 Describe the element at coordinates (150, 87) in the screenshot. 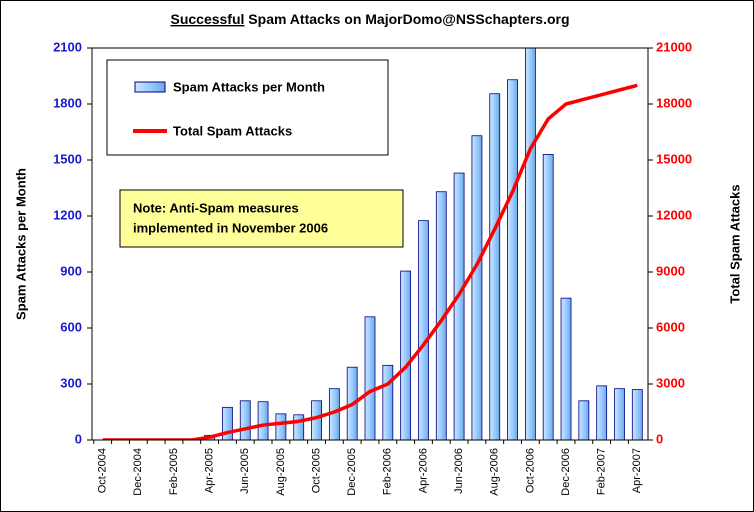

I see `legend-swatch-bar` at that location.